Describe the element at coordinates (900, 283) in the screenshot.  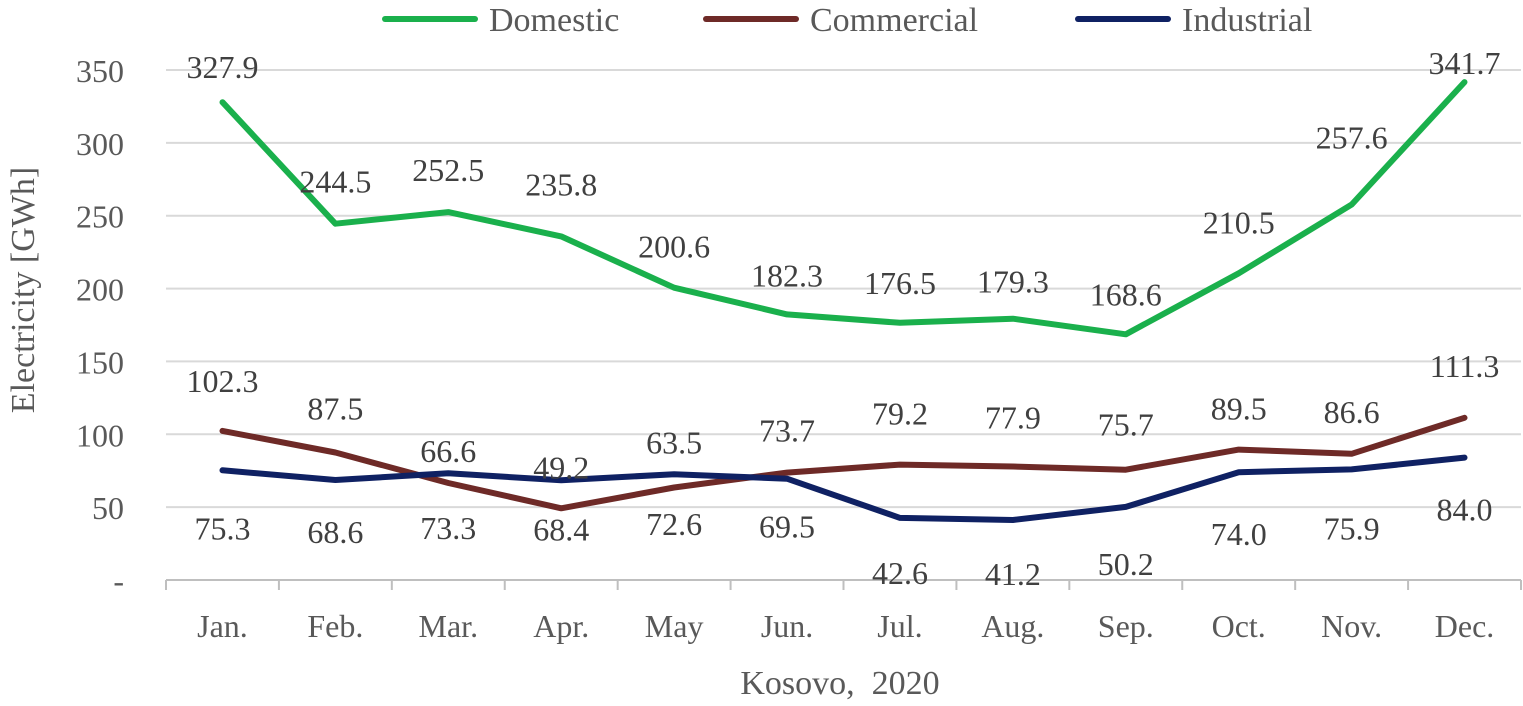
I see `data-label-domestic: 176.5` at that location.